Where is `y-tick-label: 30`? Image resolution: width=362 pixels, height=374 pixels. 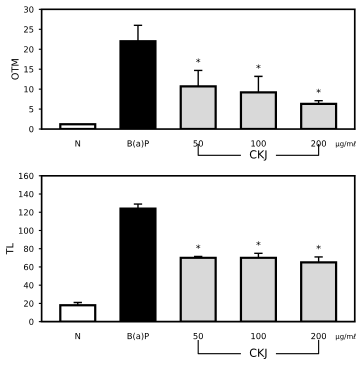 y-tick-label: 30 is located at coordinates (29, 9).